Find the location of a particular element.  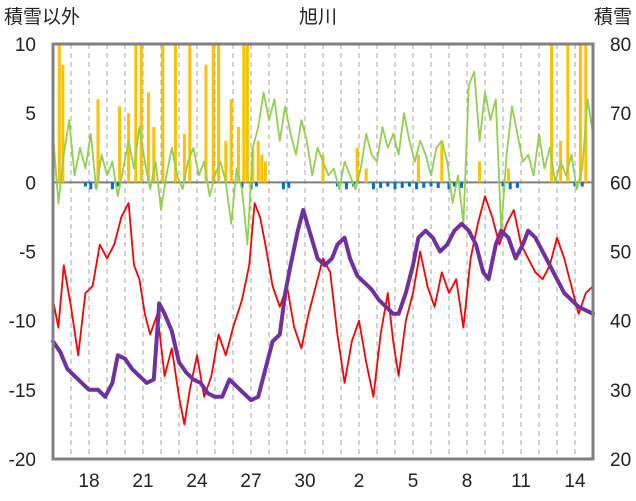

y-tick-left: -10 is located at coordinates (22, 322).